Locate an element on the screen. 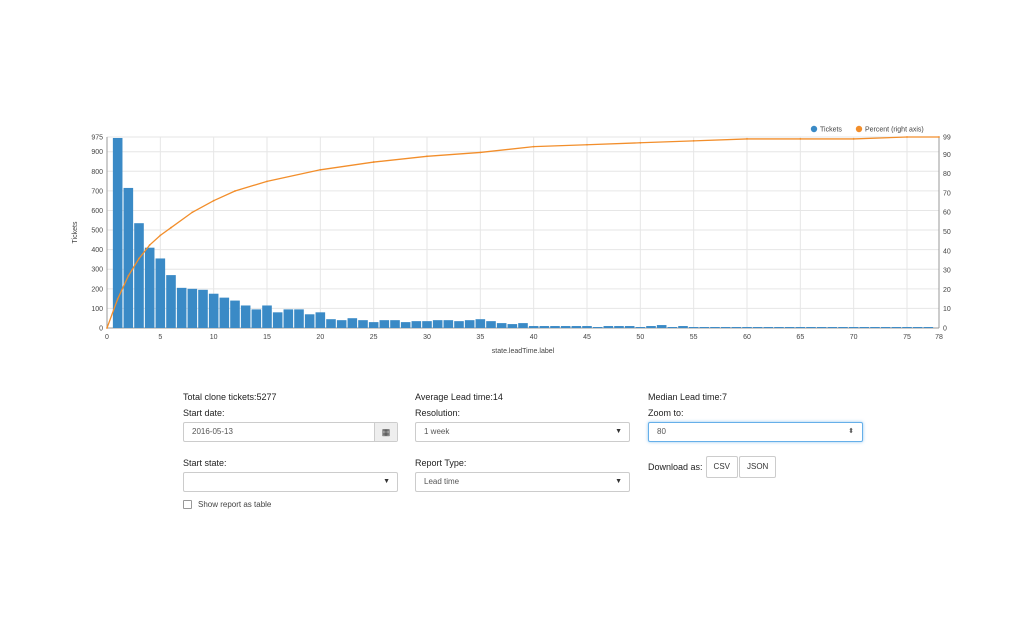  x-tick-label: 30 is located at coordinates (427, 337).